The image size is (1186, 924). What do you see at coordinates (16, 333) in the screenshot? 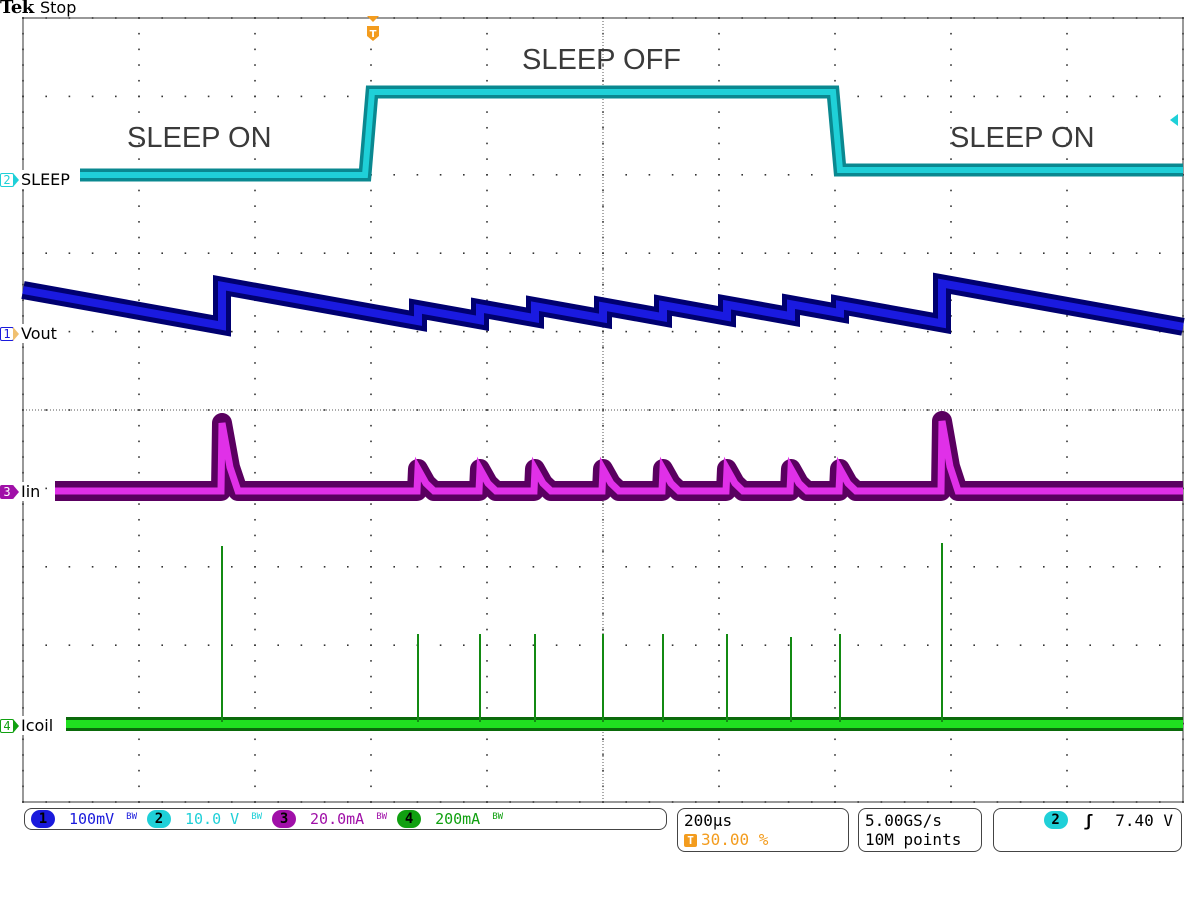
I see `ch1-arrow-icon` at bounding box center [16, 333].